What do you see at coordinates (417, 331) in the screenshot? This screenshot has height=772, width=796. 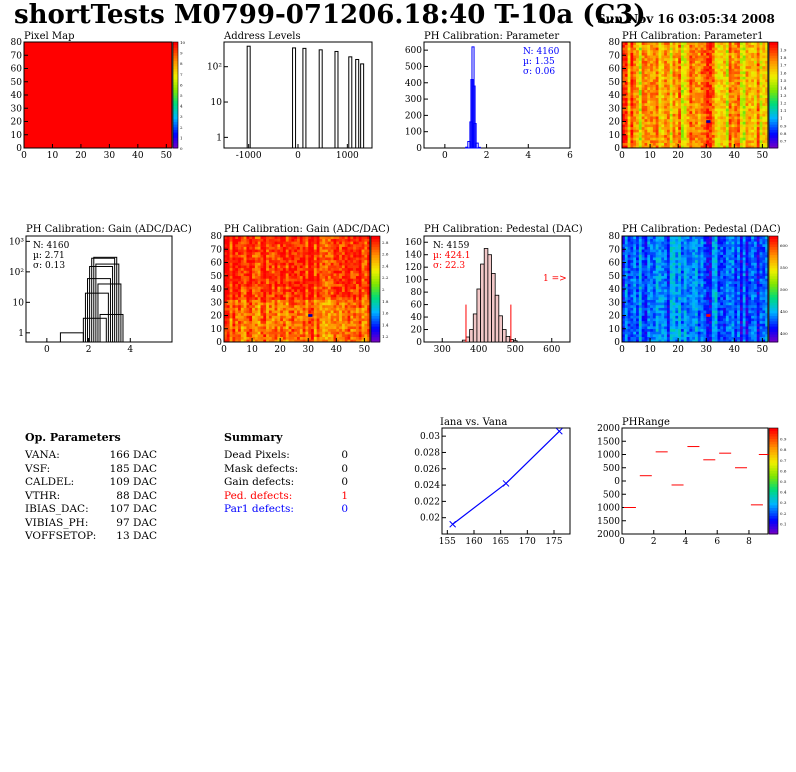 I see `pedestal_hist-ytick-label: 20` at bounding box center [417, 331].